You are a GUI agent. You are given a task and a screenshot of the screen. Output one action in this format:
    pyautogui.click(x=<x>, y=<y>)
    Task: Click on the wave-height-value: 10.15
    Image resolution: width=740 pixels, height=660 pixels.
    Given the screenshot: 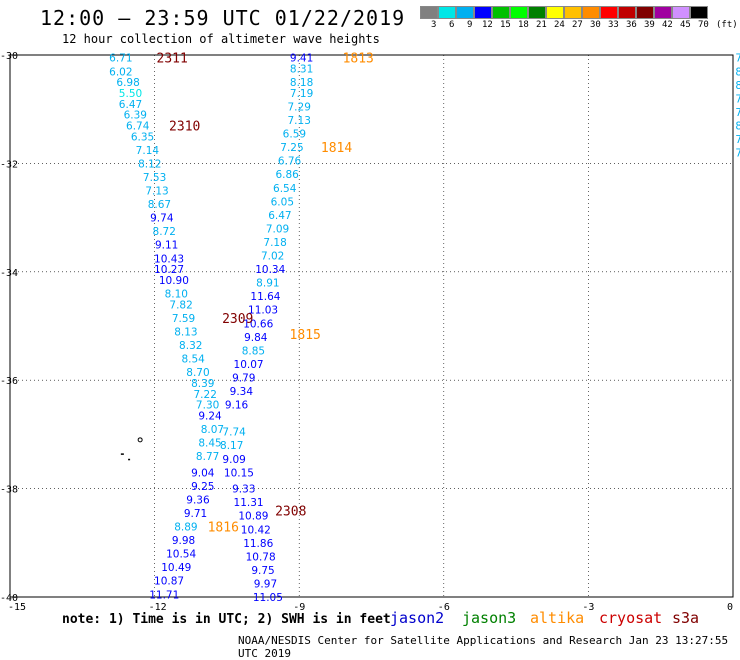 What is the action you would take?
    pyautogui.click(x=239, y=473)
    